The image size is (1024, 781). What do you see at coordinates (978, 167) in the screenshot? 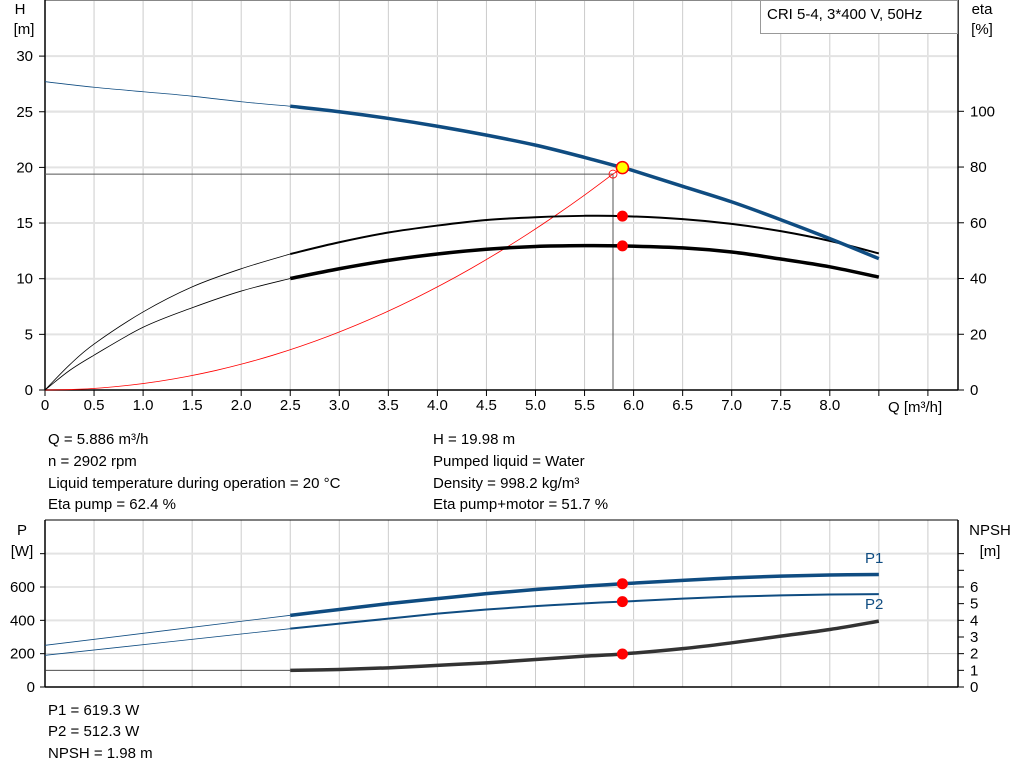
I see `y2-tick-label: 80` at bounding box center [978, 167].